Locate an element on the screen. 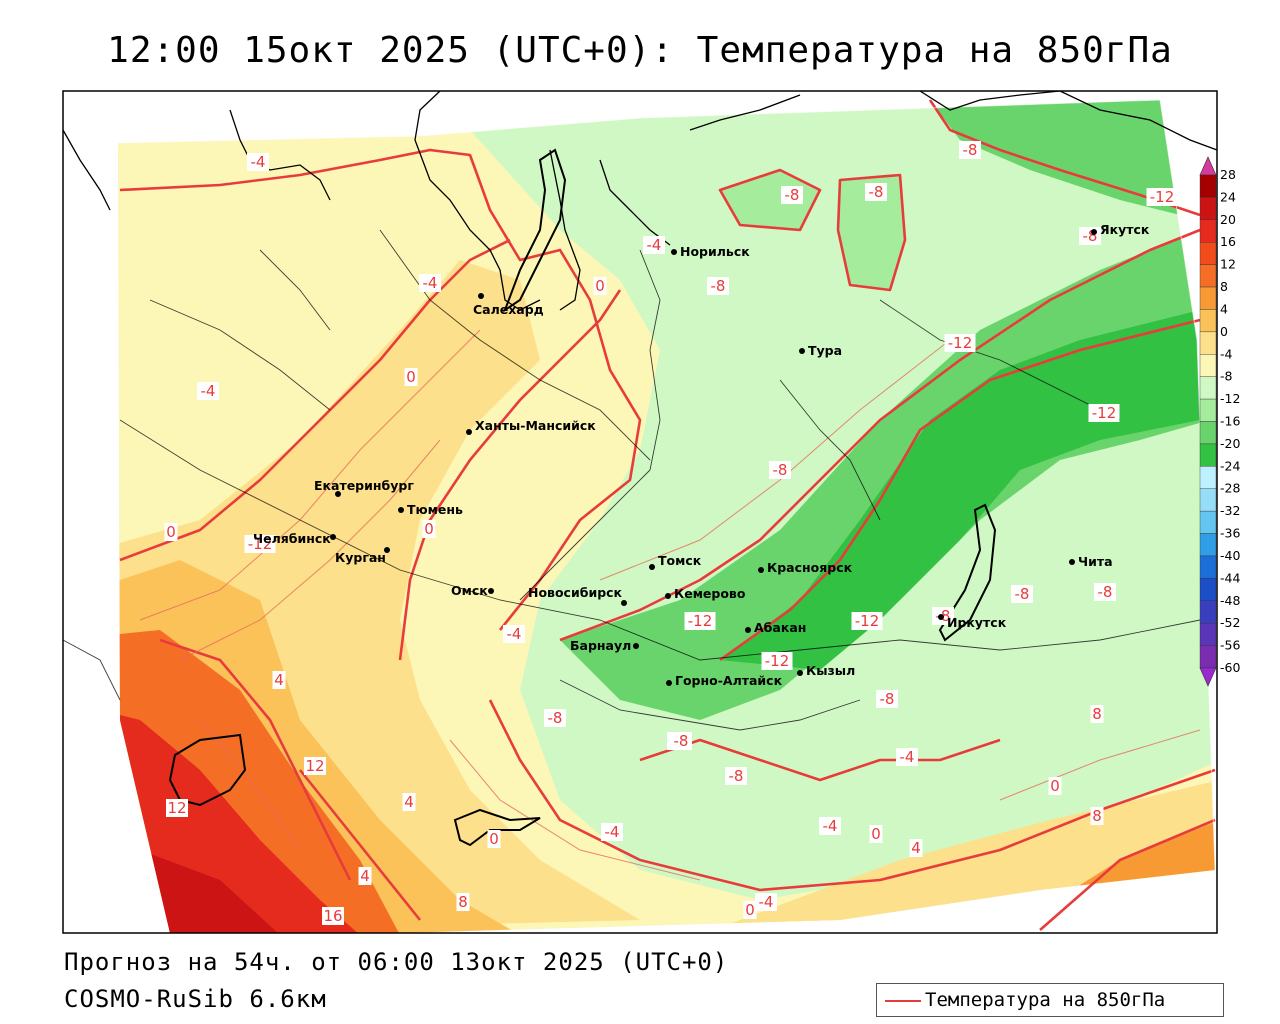  scale-tick-label: -16 is located at coordinates (1230, 421).